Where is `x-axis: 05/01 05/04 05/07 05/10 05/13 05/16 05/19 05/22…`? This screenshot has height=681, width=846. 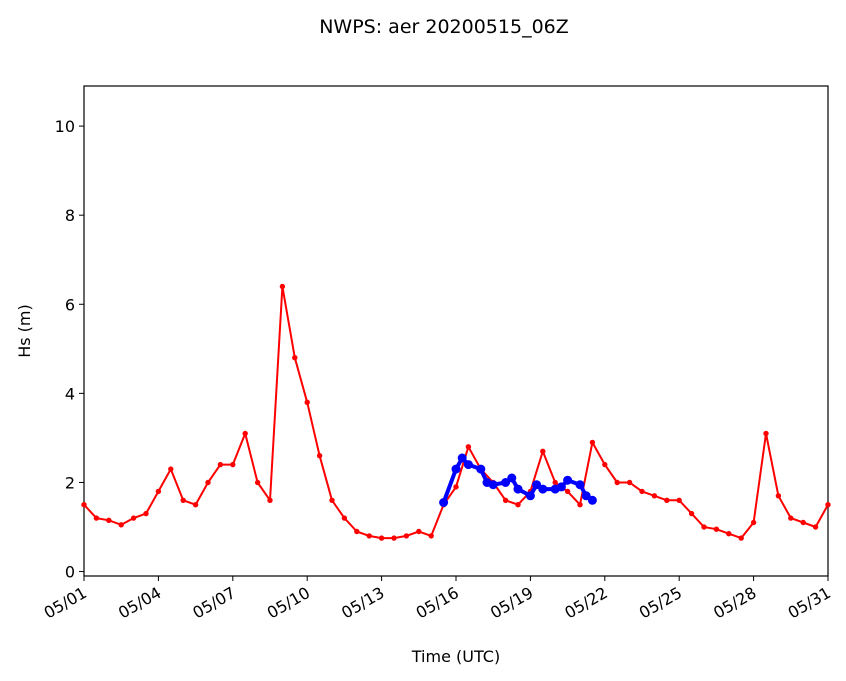 x-axis: 05/01 05/04 05/07 05/10 05/13 05/16 05/19 05/22… is located at coordinates (437, 599).